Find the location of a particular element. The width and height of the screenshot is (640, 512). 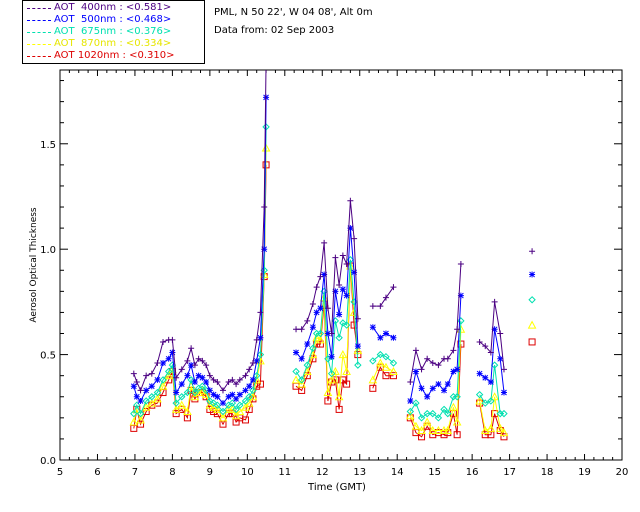

site-info: PML, N 50 22', W 04 08', Alt 0m is located at coordinates (293, 12).